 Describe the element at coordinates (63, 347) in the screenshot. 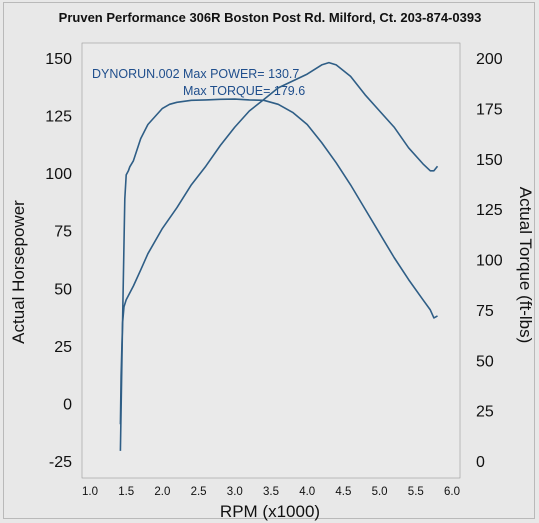

I see `y-left-tick-label-5: 25` at that location.